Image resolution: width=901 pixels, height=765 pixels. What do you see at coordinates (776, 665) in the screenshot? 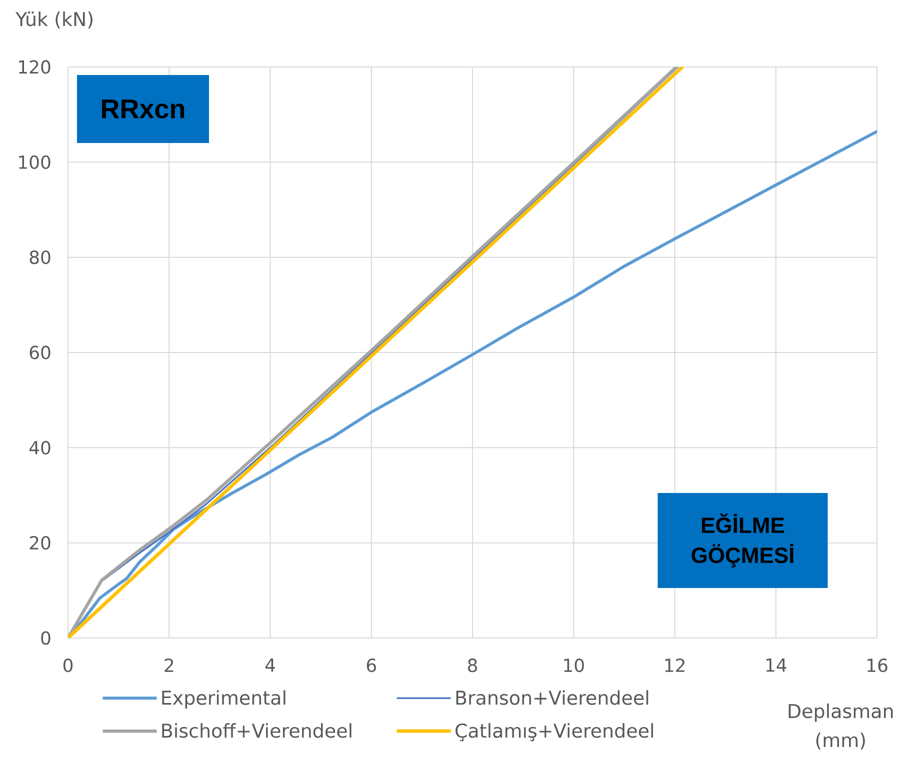
I see `x-tick-label: 14` at bounding box center [776, 665].